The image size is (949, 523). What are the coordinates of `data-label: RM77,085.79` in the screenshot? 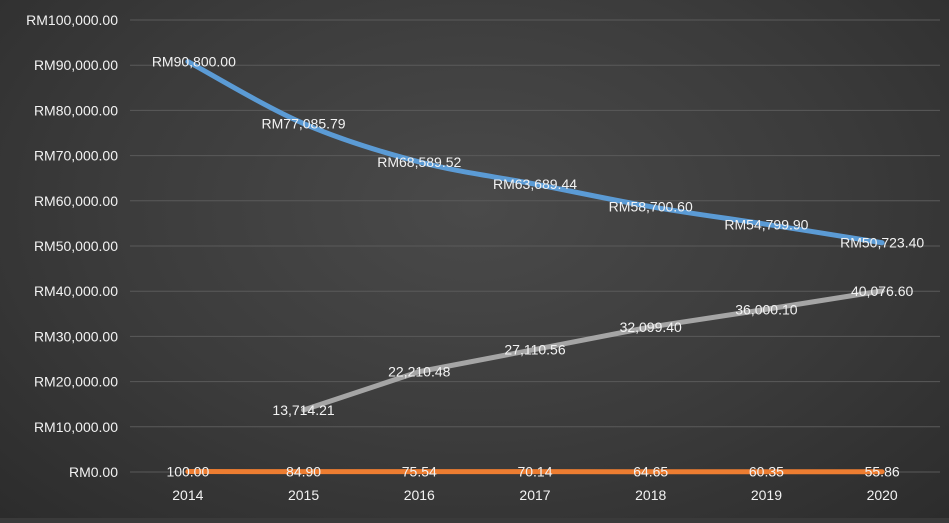 It's located at (304, 124).